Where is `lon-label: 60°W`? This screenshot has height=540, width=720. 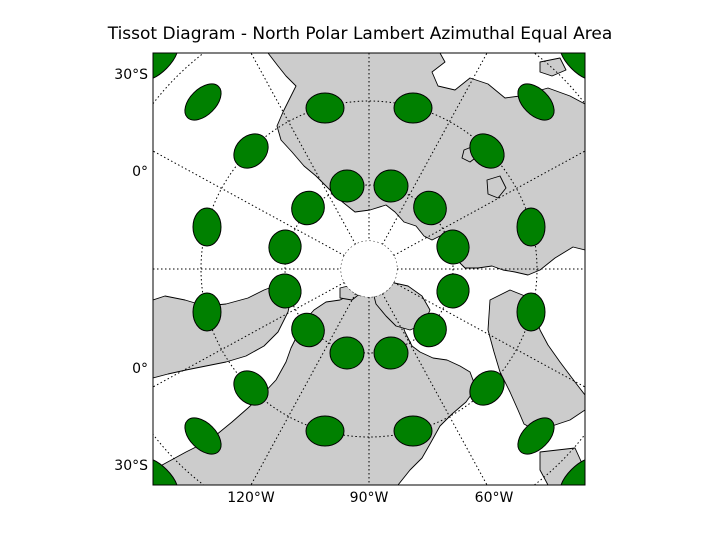
lon-label: 60°W is located at coordinates (494, 498).